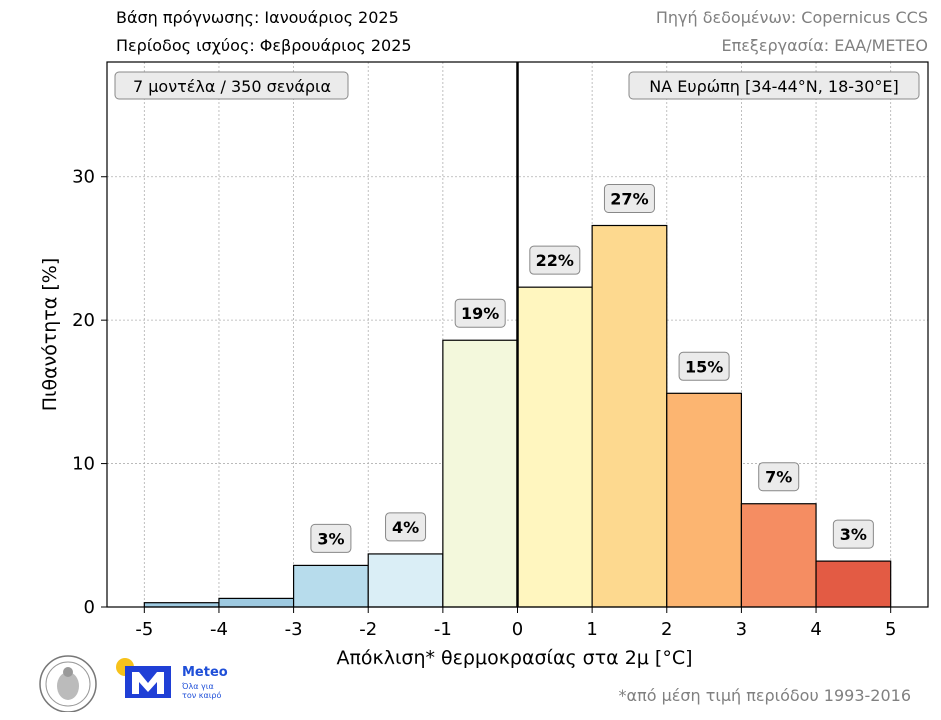  I want to click on x-tick-label: 4, so click(815, 629).